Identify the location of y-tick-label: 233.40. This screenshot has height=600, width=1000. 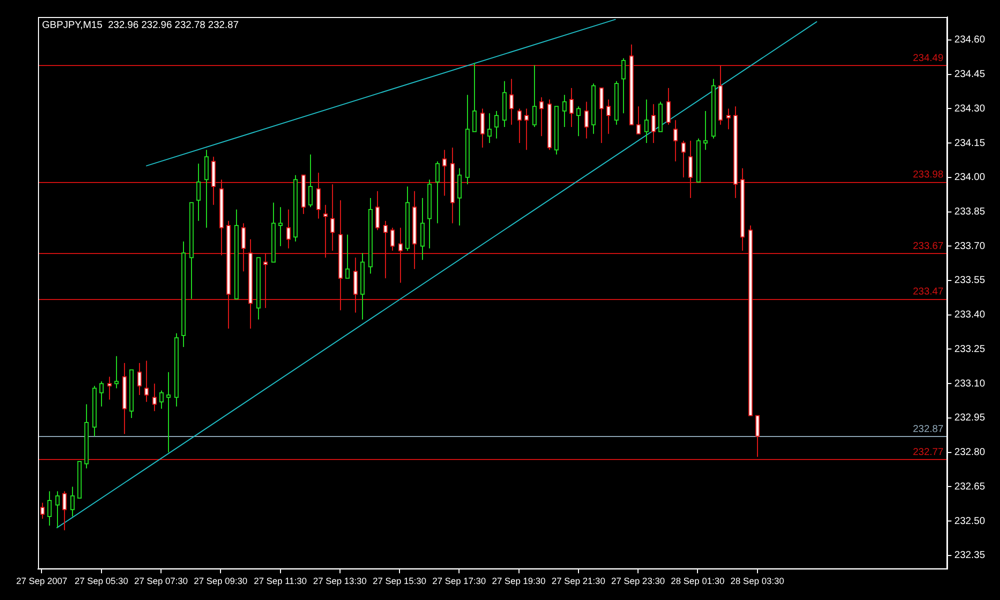
(970, 315).